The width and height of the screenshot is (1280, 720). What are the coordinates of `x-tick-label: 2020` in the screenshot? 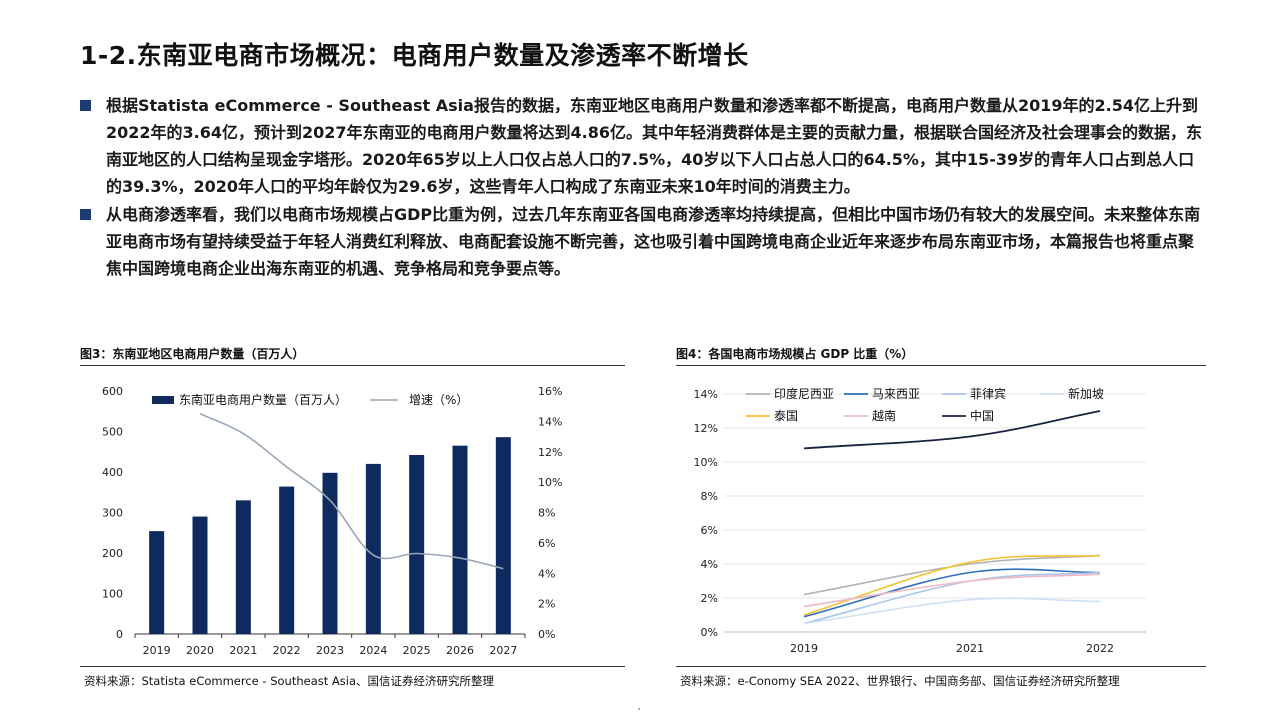 It's located at (200, 650).